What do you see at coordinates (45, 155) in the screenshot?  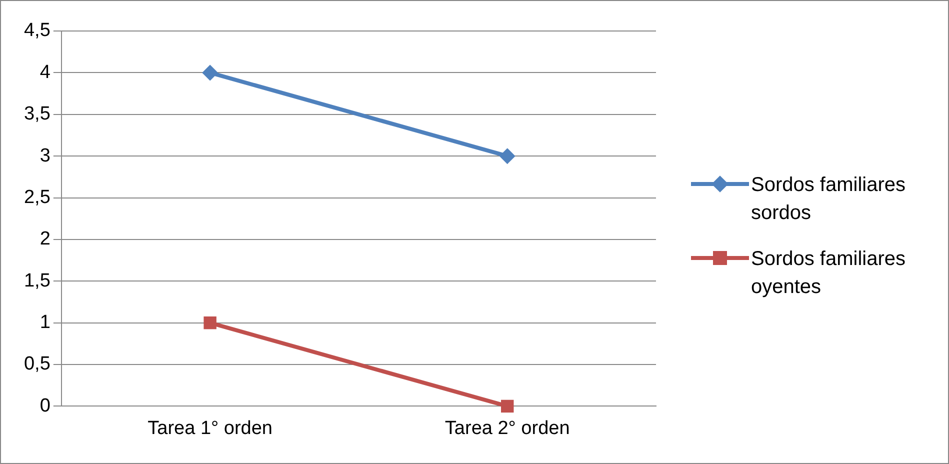 I see `y-tick-label: 3` at bounding box center [45, 155].